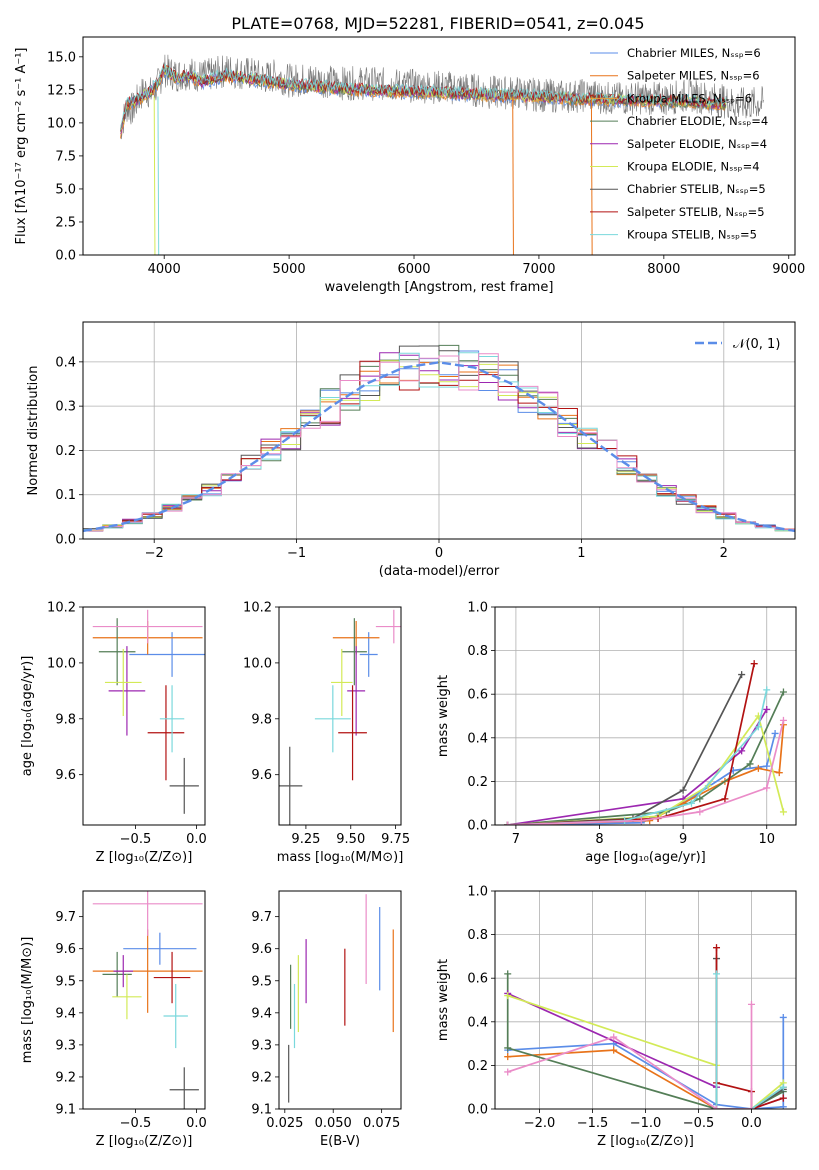 The image size is (819, 1170). What do you see at coordinates (697, 121) in the screenshot?
I see `legend-label: Chabrier ELODIE, Nₛₛₚ=4` at bounding box center [697, 121].